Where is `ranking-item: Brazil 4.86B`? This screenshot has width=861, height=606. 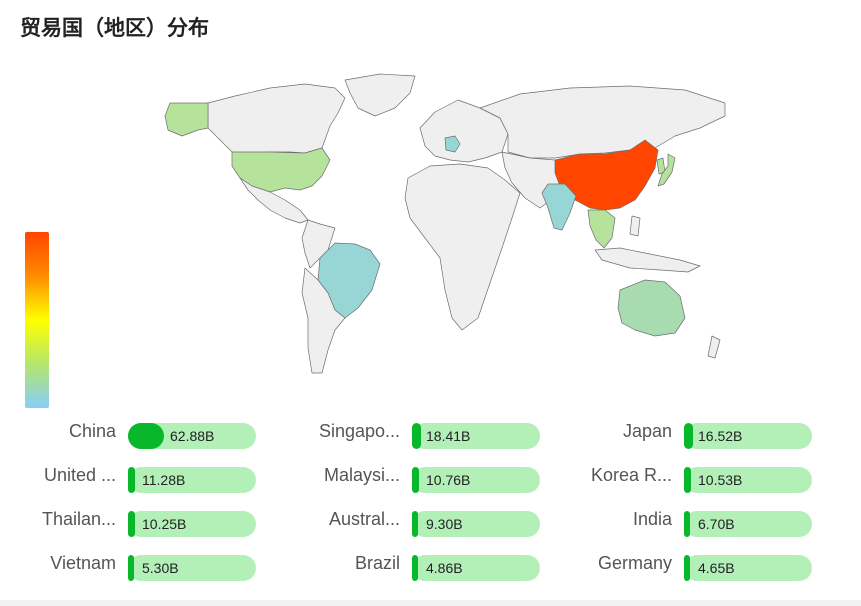 ranking-item: Brazil 4.86B is located at coordinates (415, 566).